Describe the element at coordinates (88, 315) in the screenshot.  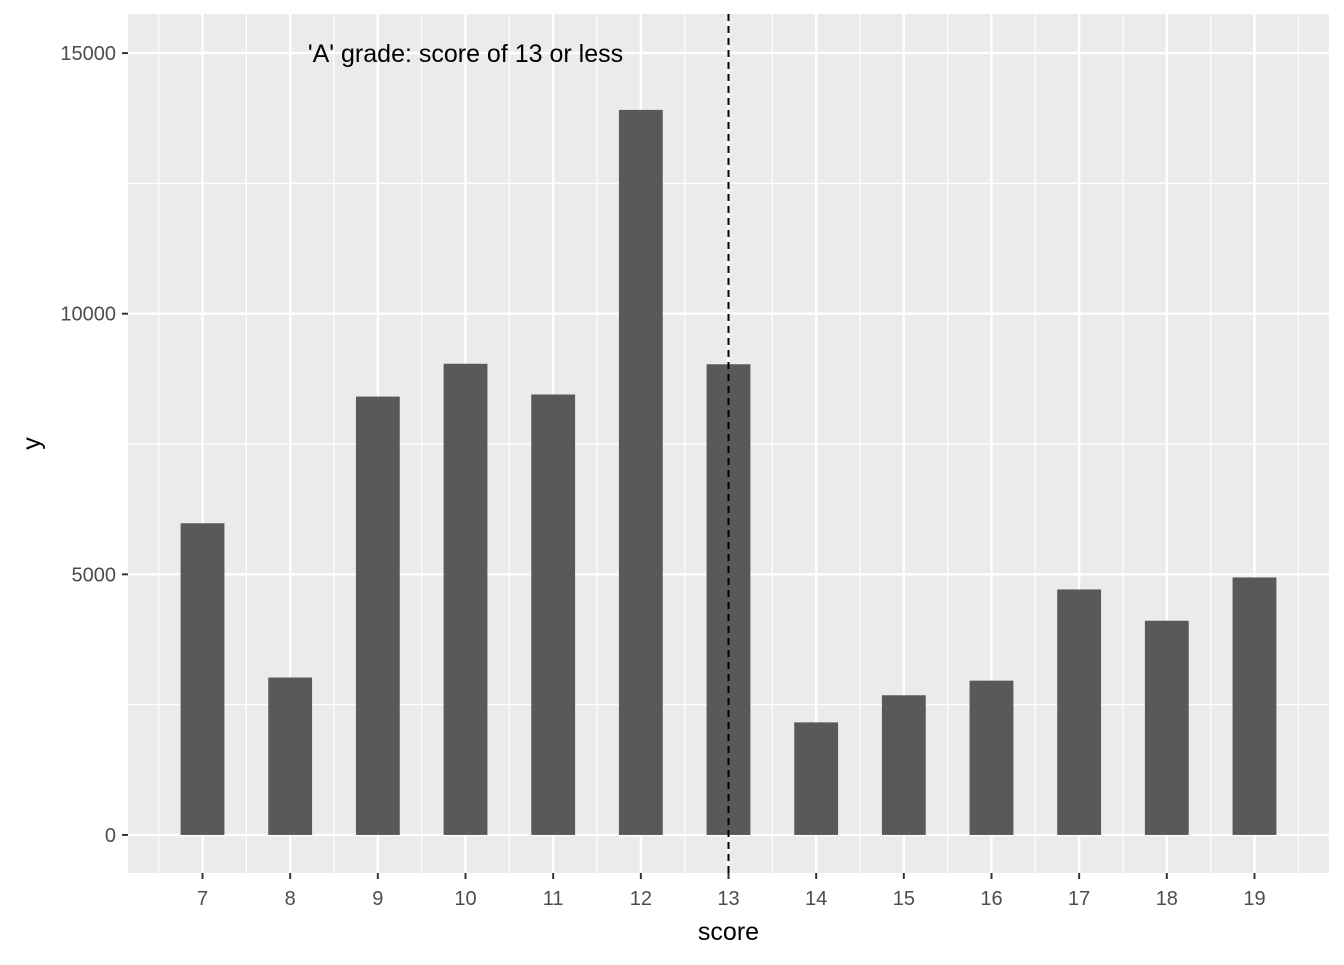
I see `y-tick-label: 10000` at that location.